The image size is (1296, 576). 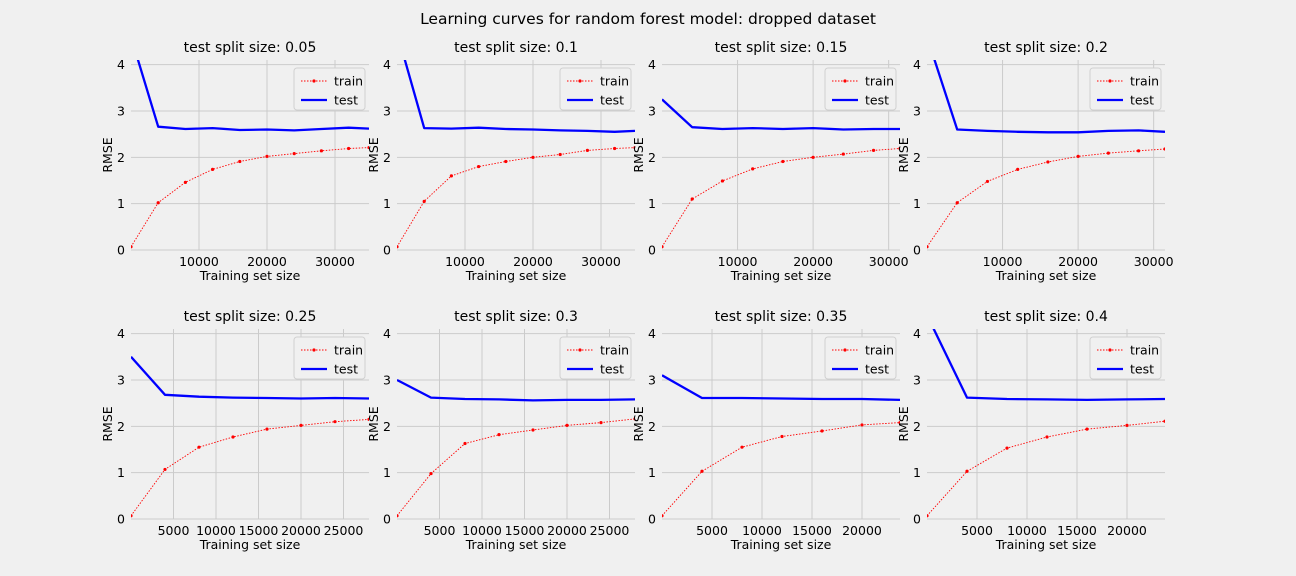 What do you see at coordinates (250, 48) in the screenshot?
I see `subplot-title: test split size: 0.05` at bounding box center [250, 48].